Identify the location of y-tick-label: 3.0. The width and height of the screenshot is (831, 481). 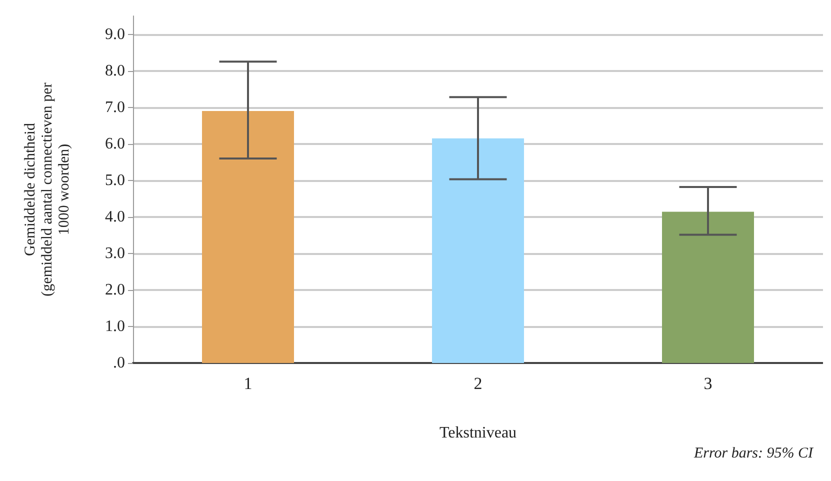
(115, 253).